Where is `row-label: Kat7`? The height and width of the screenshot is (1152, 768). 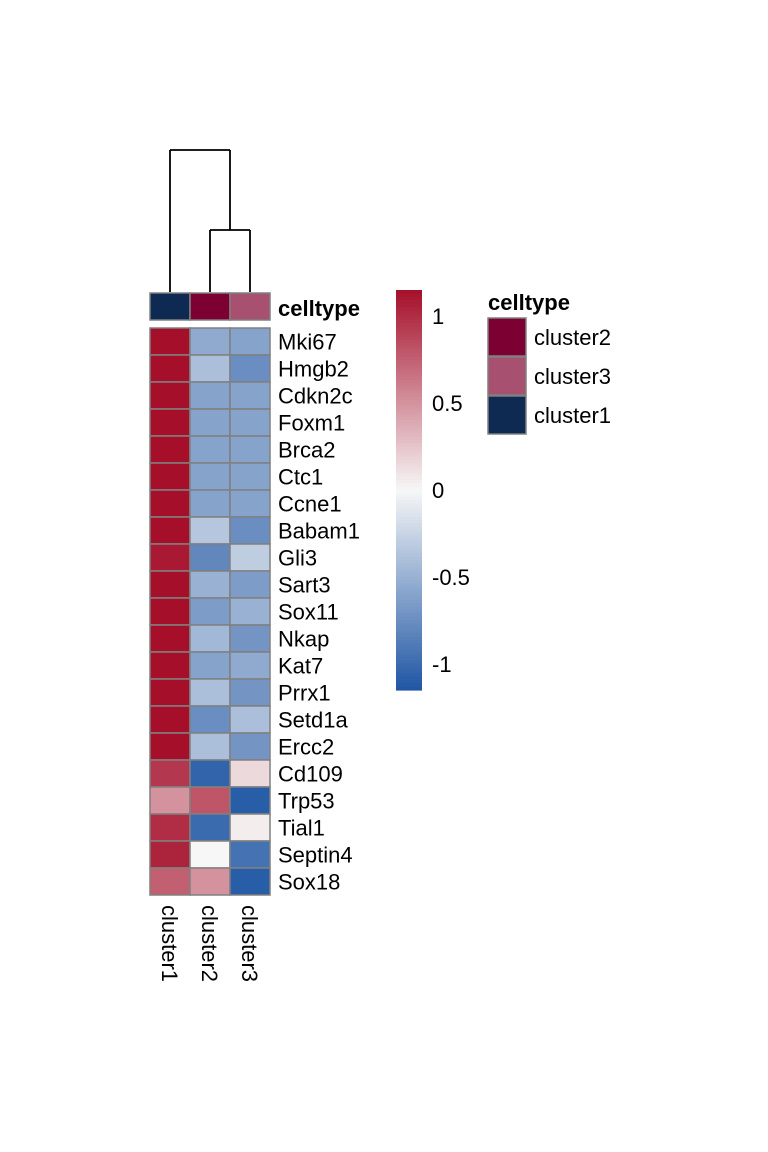
row-label: Kat7 is located at coordinates (300, 666).